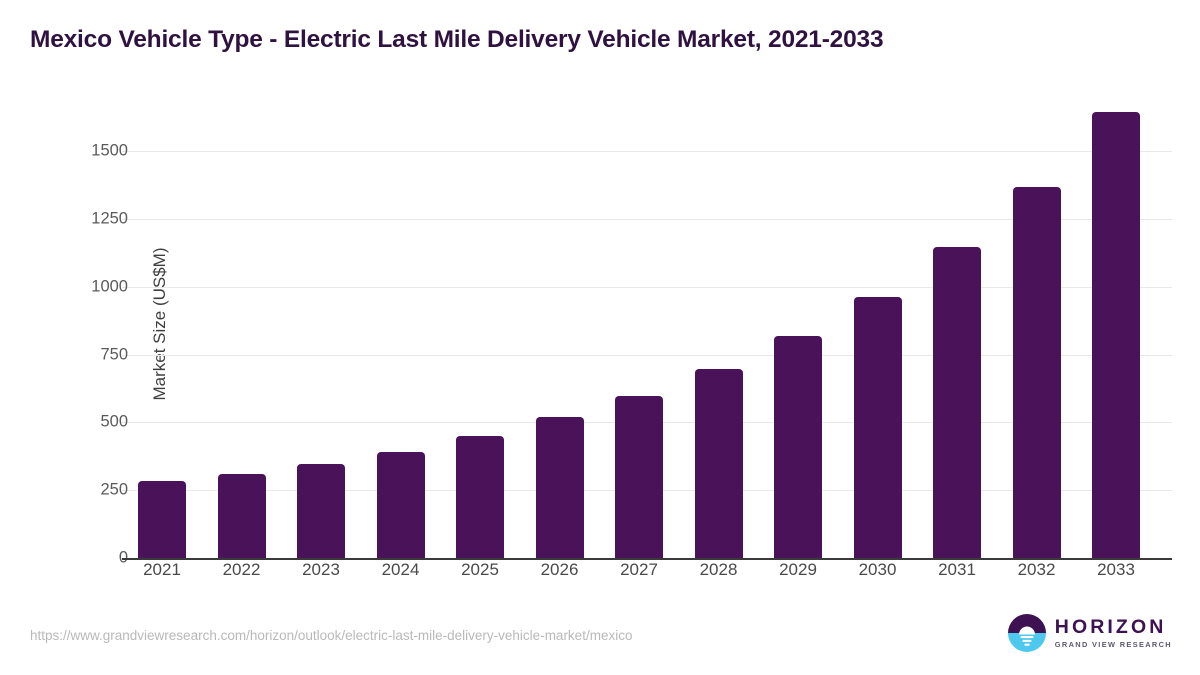  Describe the element at coordinates (575, 334) in the screenshot. I see `bar-group: 2026` at that location.